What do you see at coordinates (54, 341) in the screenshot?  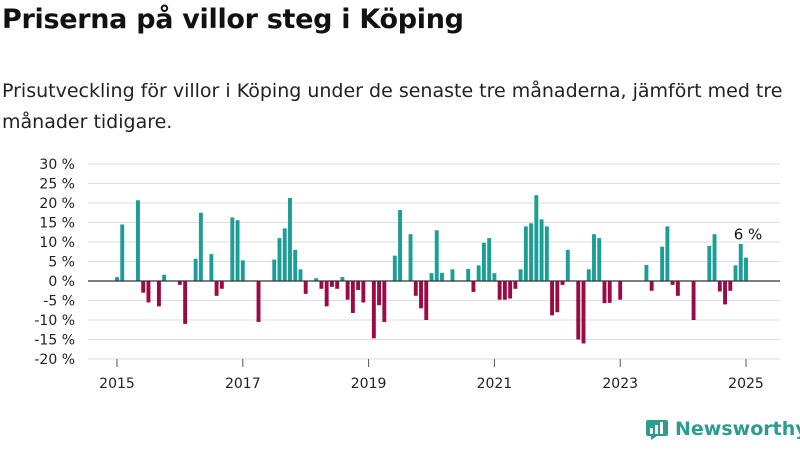 I see `y-tick-label: -15 %` at bounding box center [54, 341].